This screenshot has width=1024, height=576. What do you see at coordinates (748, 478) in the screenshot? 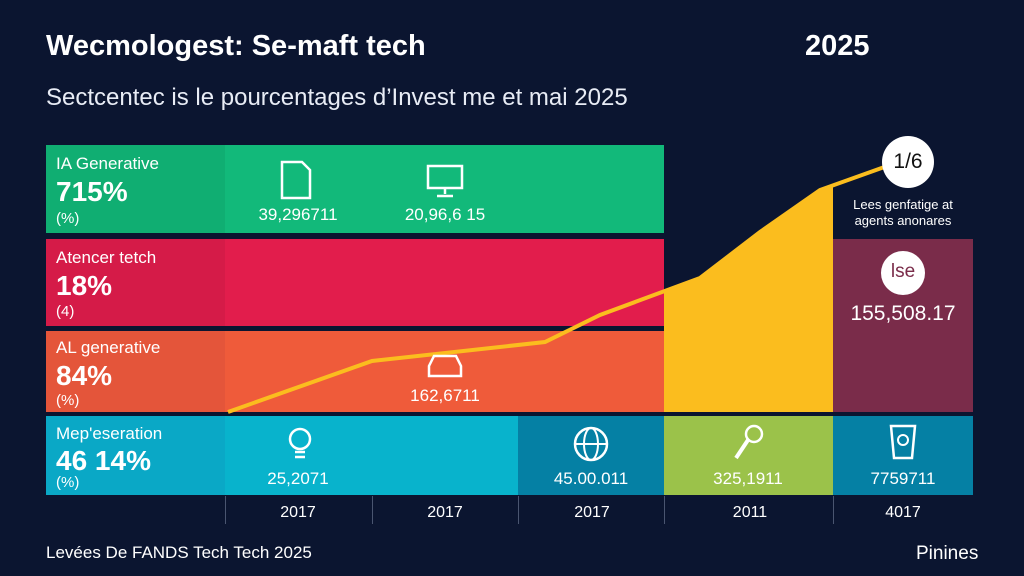
I see `cell-value: 325,1911` at bounding box center [748, 478].